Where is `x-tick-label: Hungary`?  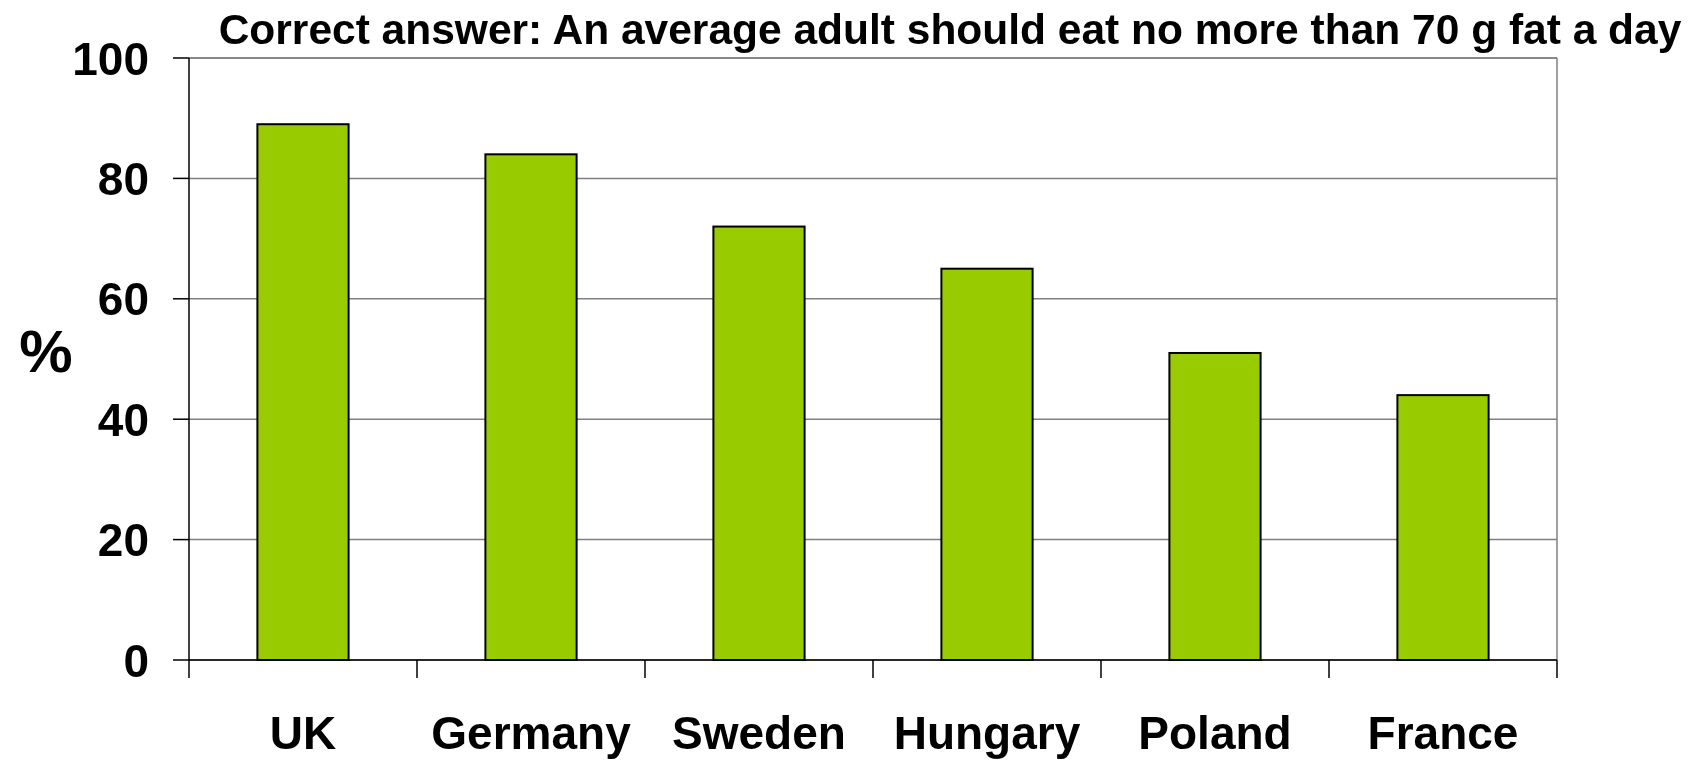 x-tick-label: Hungary is located at coordinates (987, 733).